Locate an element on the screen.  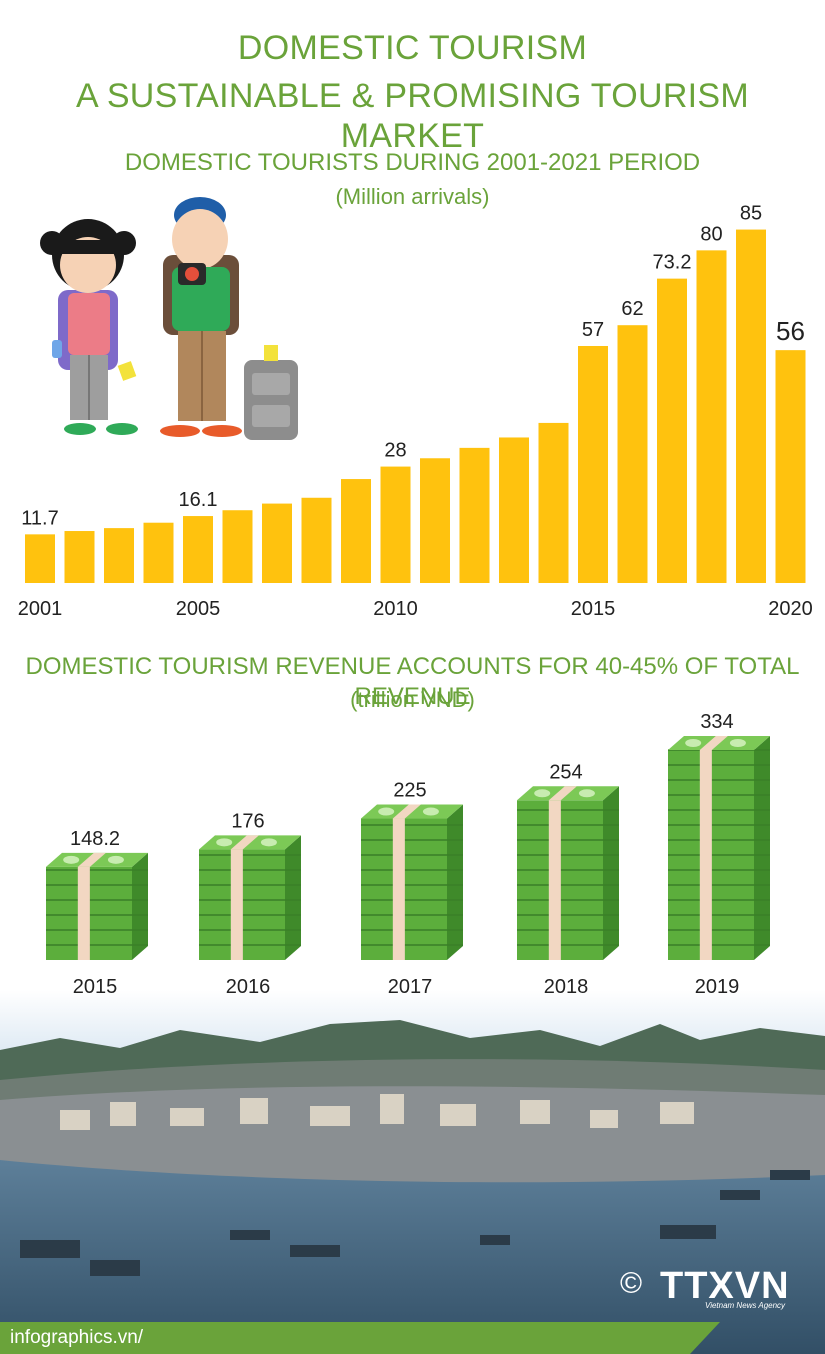
bar-2009 is located at coordinates (356, 531).